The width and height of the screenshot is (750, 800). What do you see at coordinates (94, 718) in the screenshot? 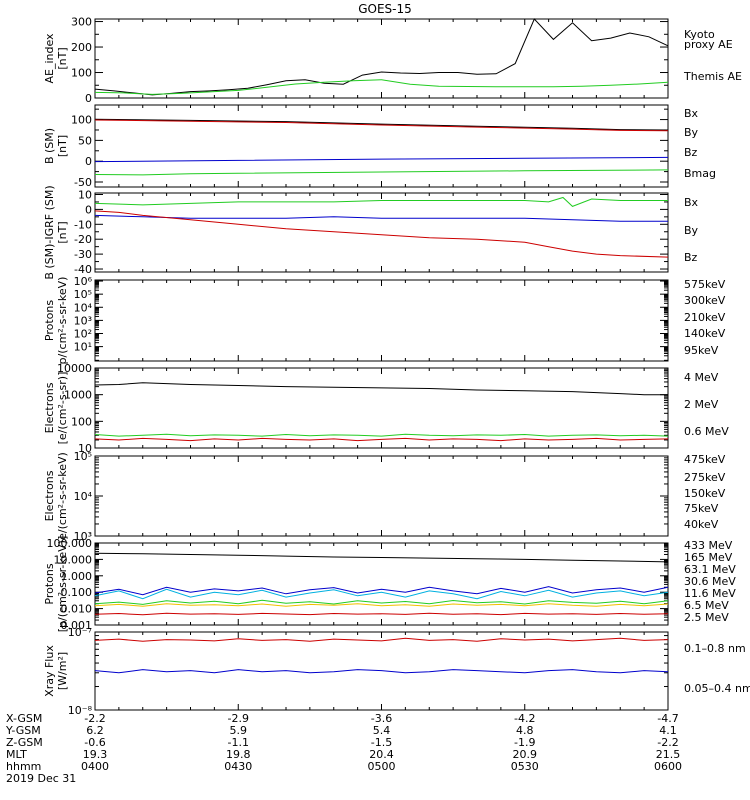
I see `ephemeris-value: -2.2` at bounding box center [94, 718].